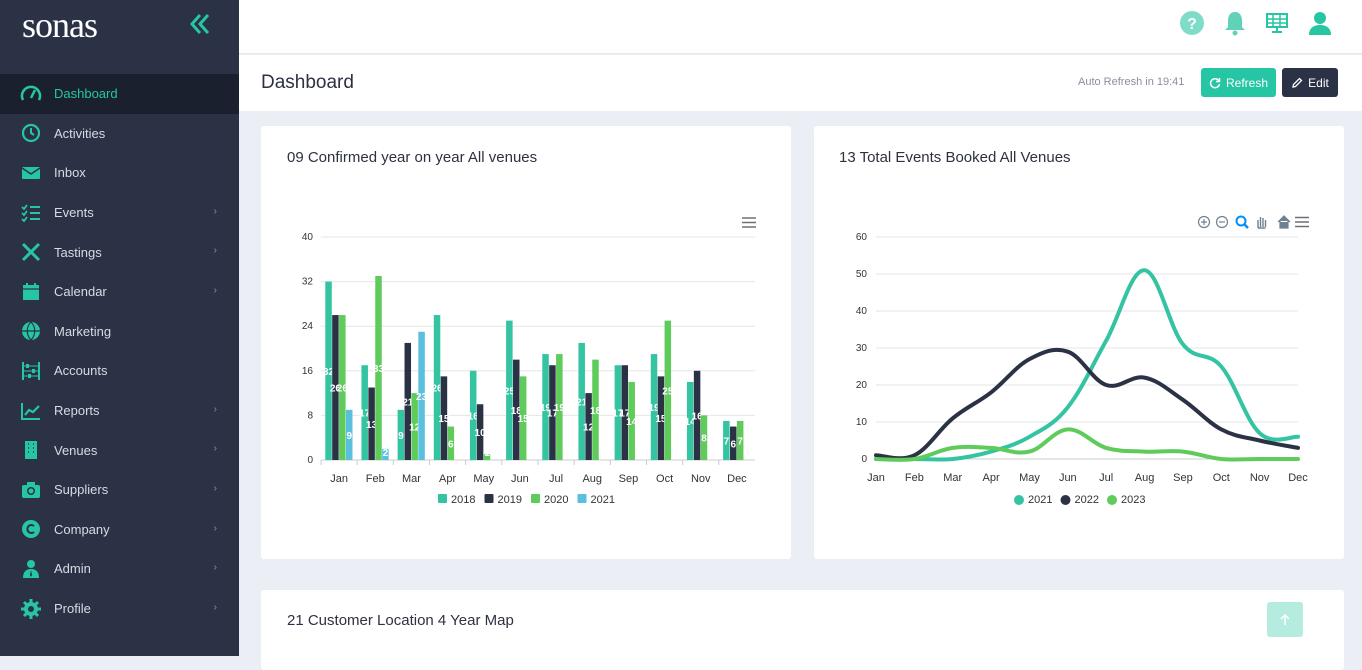 This screenshot has width=1362, height=670. Describe the element at coordinates (1310, 82) in the screenshot. I see `edit-button: Edit` at that location.